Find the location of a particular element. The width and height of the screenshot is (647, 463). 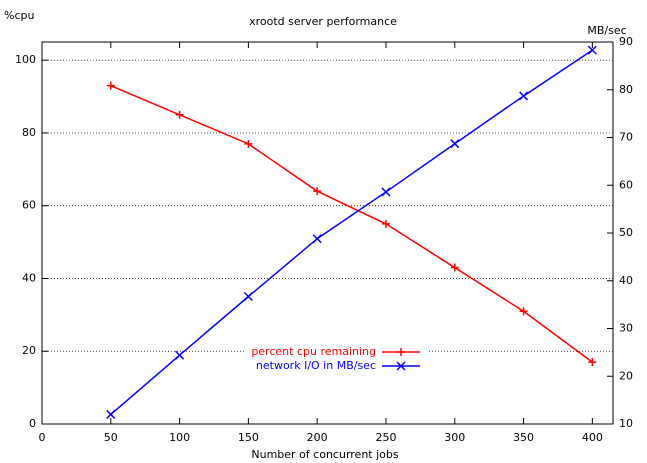

y-tick-label: 40 is located at coordinates (29, 277).